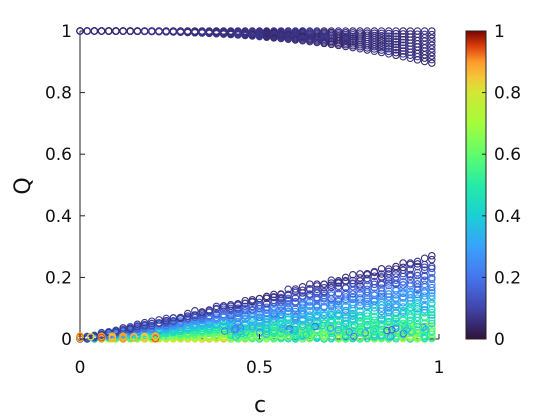 The width and height of the screenshot is (560, 420). What do you see at coordinates (507, 94) in the screenshot?
I see `colorbar-tick-label: 0.8` at bounding box center [507, 94].